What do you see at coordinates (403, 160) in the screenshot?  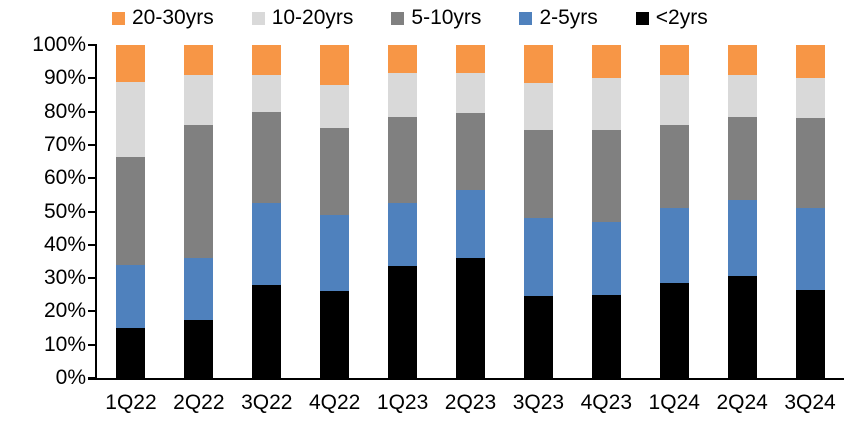 I see `bar-1q23-segment-5-10yrs` at bounding box center [403, 160].